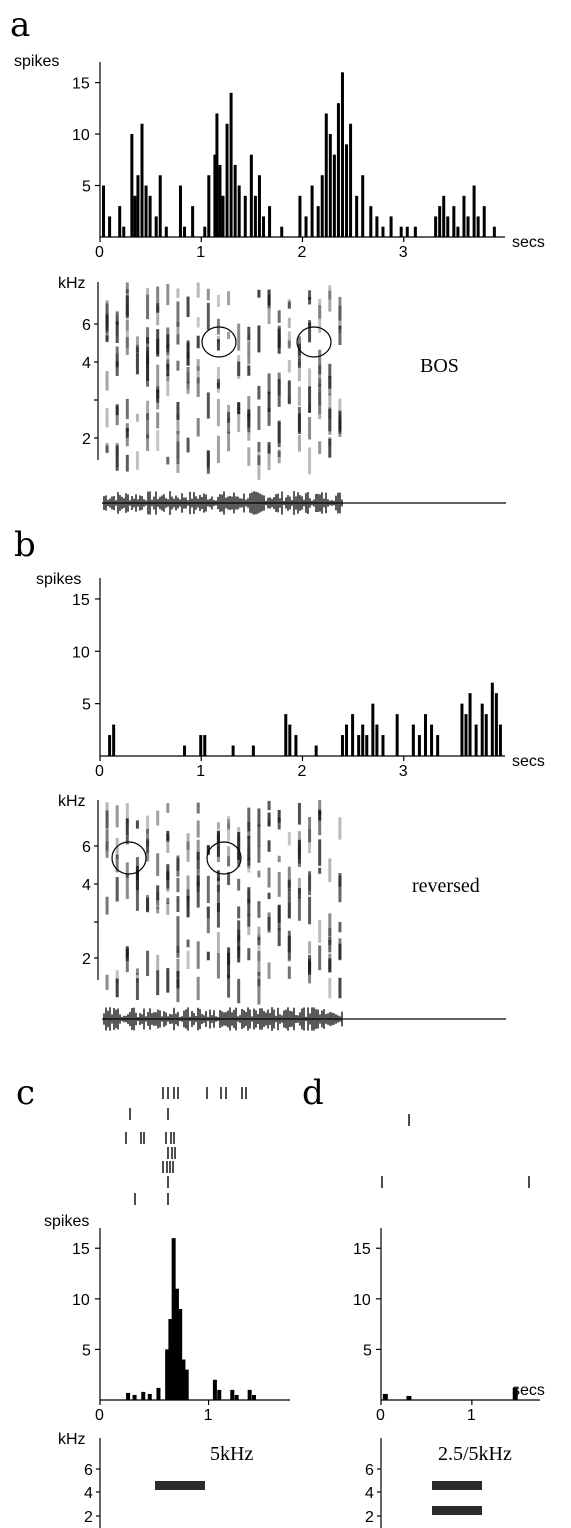 Image resolution: width=571 pixels, height=1528 pixels. Describe the element at coordinates (460, 1314) in the screenshot. I see `d-psth-axes` at that location.